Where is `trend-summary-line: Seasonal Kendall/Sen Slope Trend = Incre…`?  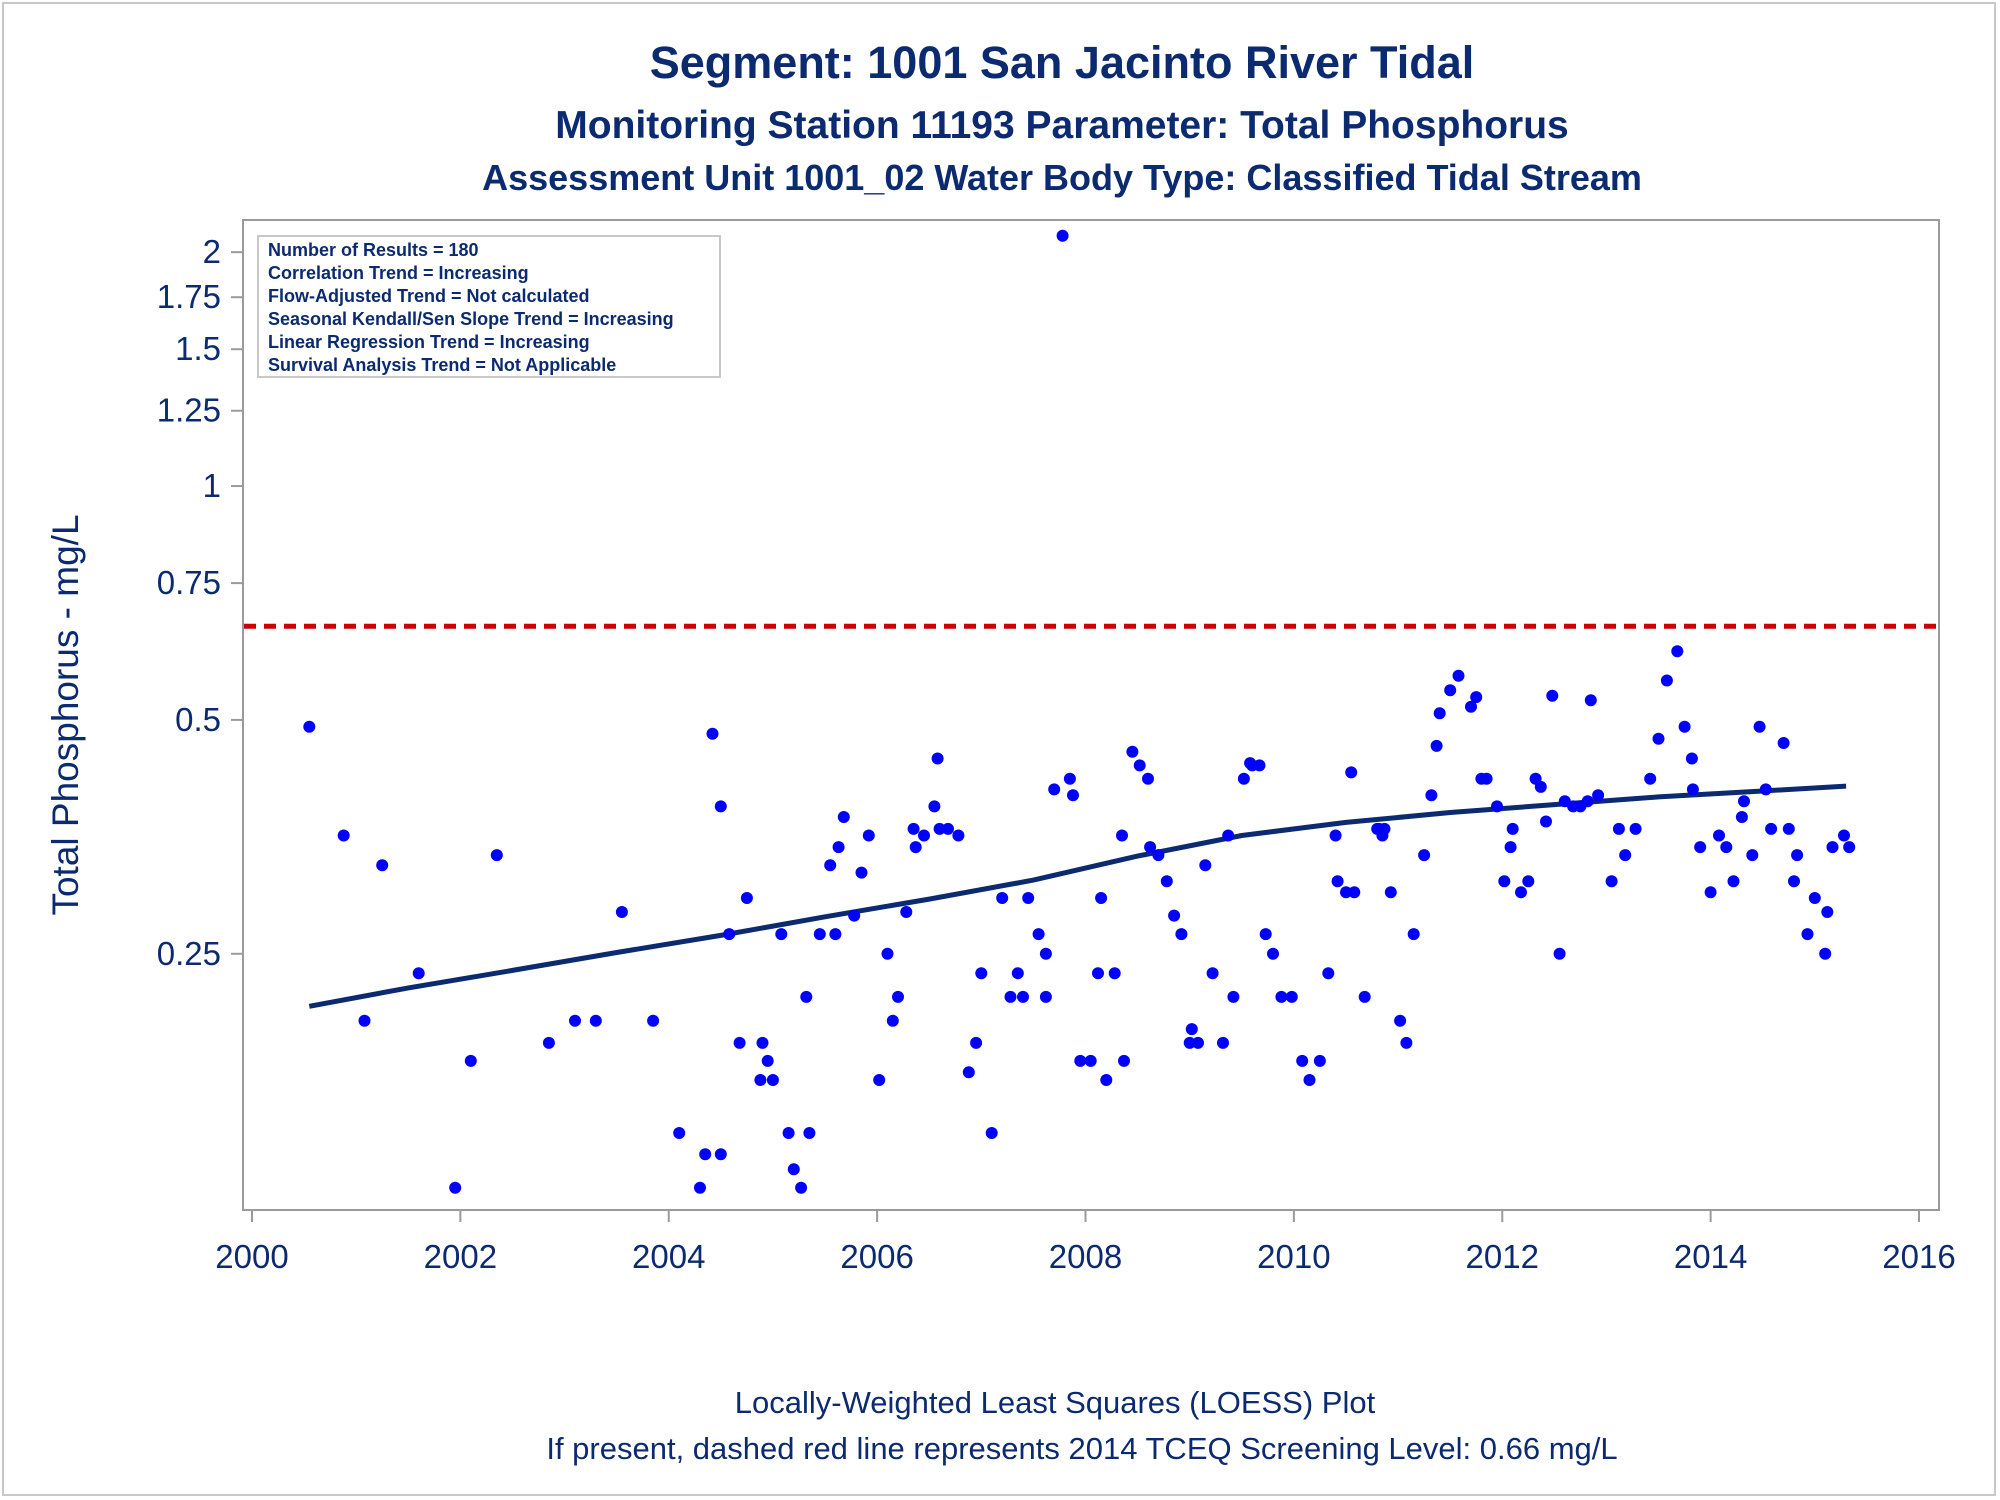 trend-summary-line: Seasonal Kendall/Sen Slope Trend = Incre… is located at coordinates (471, 319).